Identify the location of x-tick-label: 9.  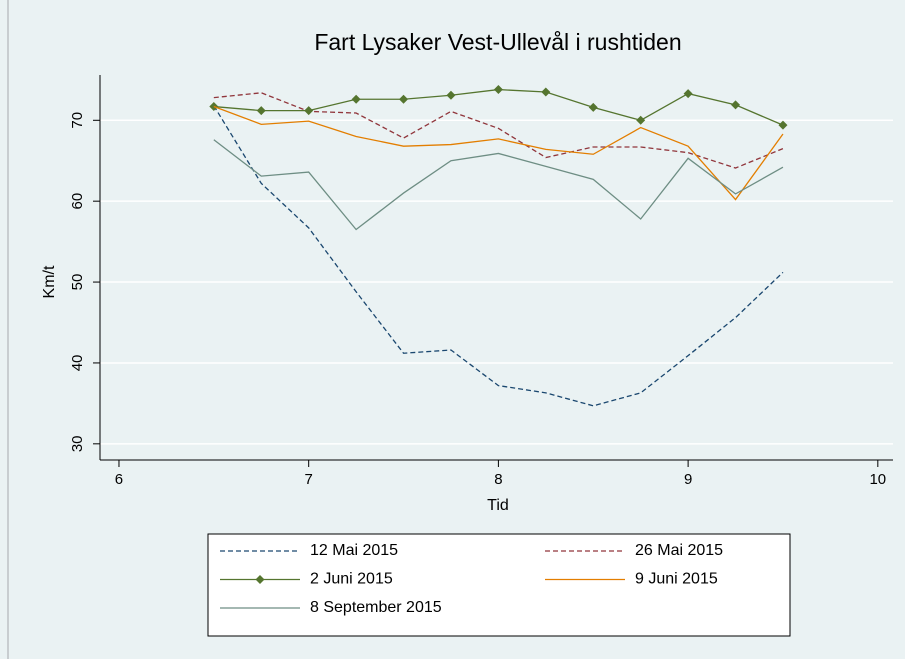
(688, 479).